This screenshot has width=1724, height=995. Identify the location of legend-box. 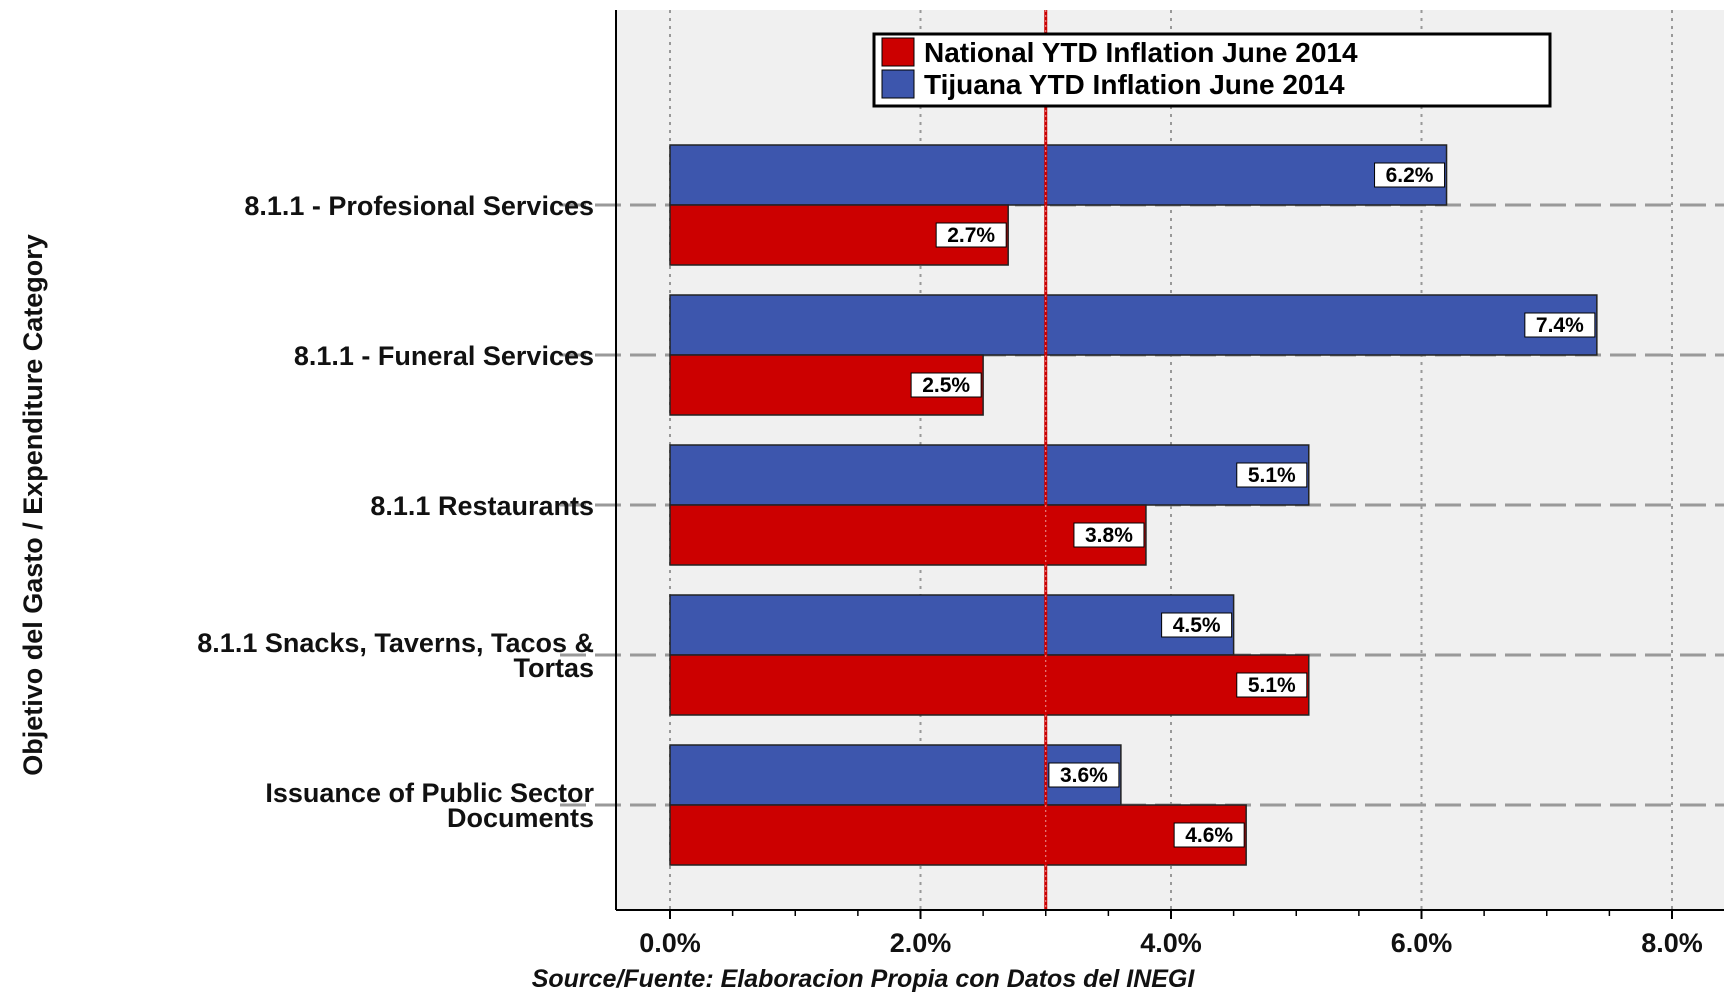
(1212, 70).